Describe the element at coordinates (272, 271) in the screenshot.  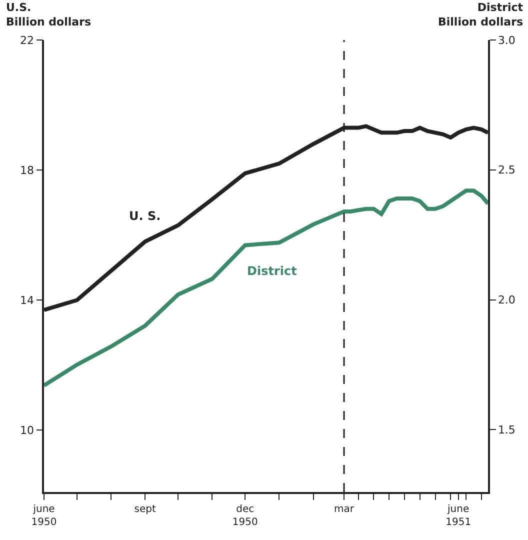
I see `series-label: District` at that location.